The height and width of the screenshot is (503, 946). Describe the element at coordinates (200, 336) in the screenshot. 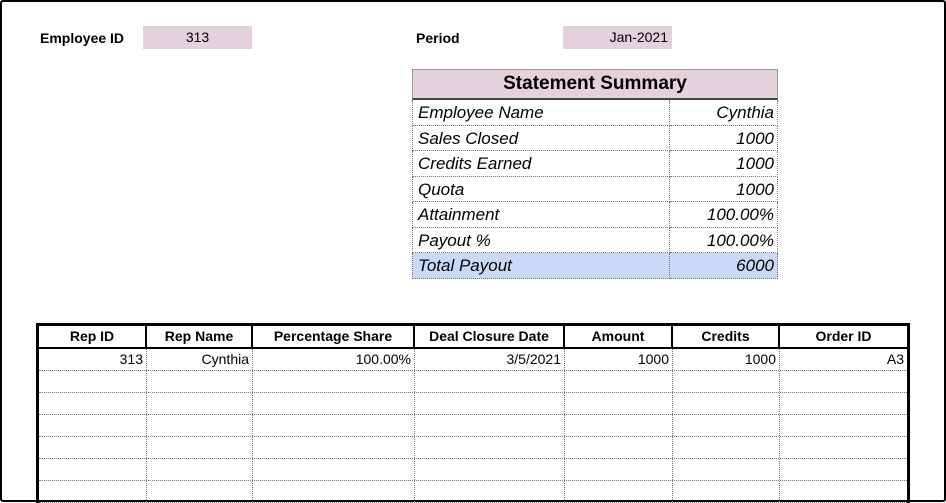

I see `column-header: Rep Name` at that location.